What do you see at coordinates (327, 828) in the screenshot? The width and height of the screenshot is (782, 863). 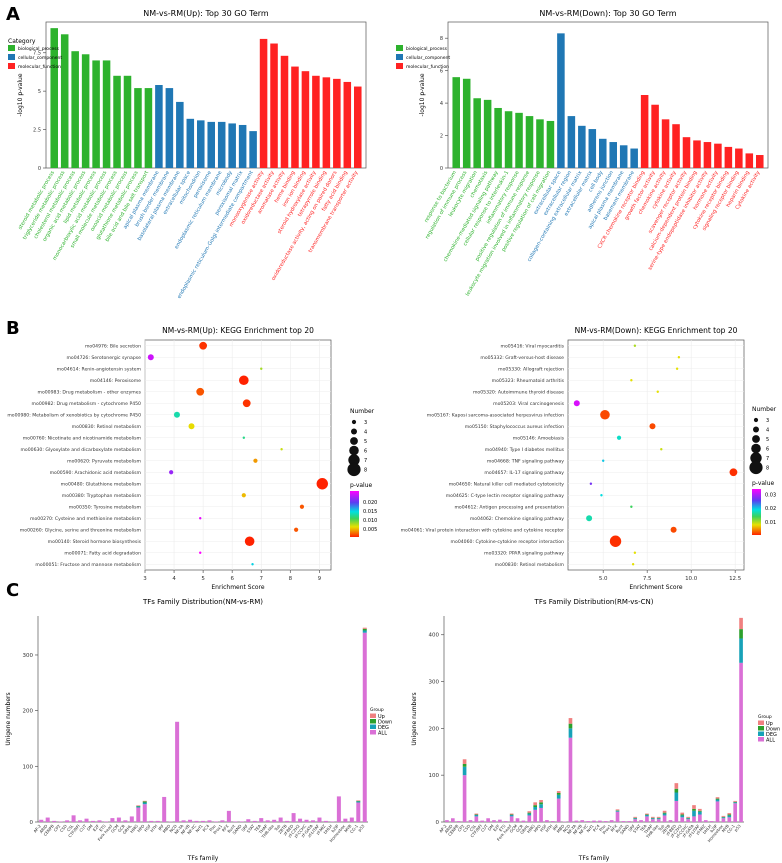 I see `tf_nm_rm-xtick-label: bHLH` at bounding box center [327, 828].